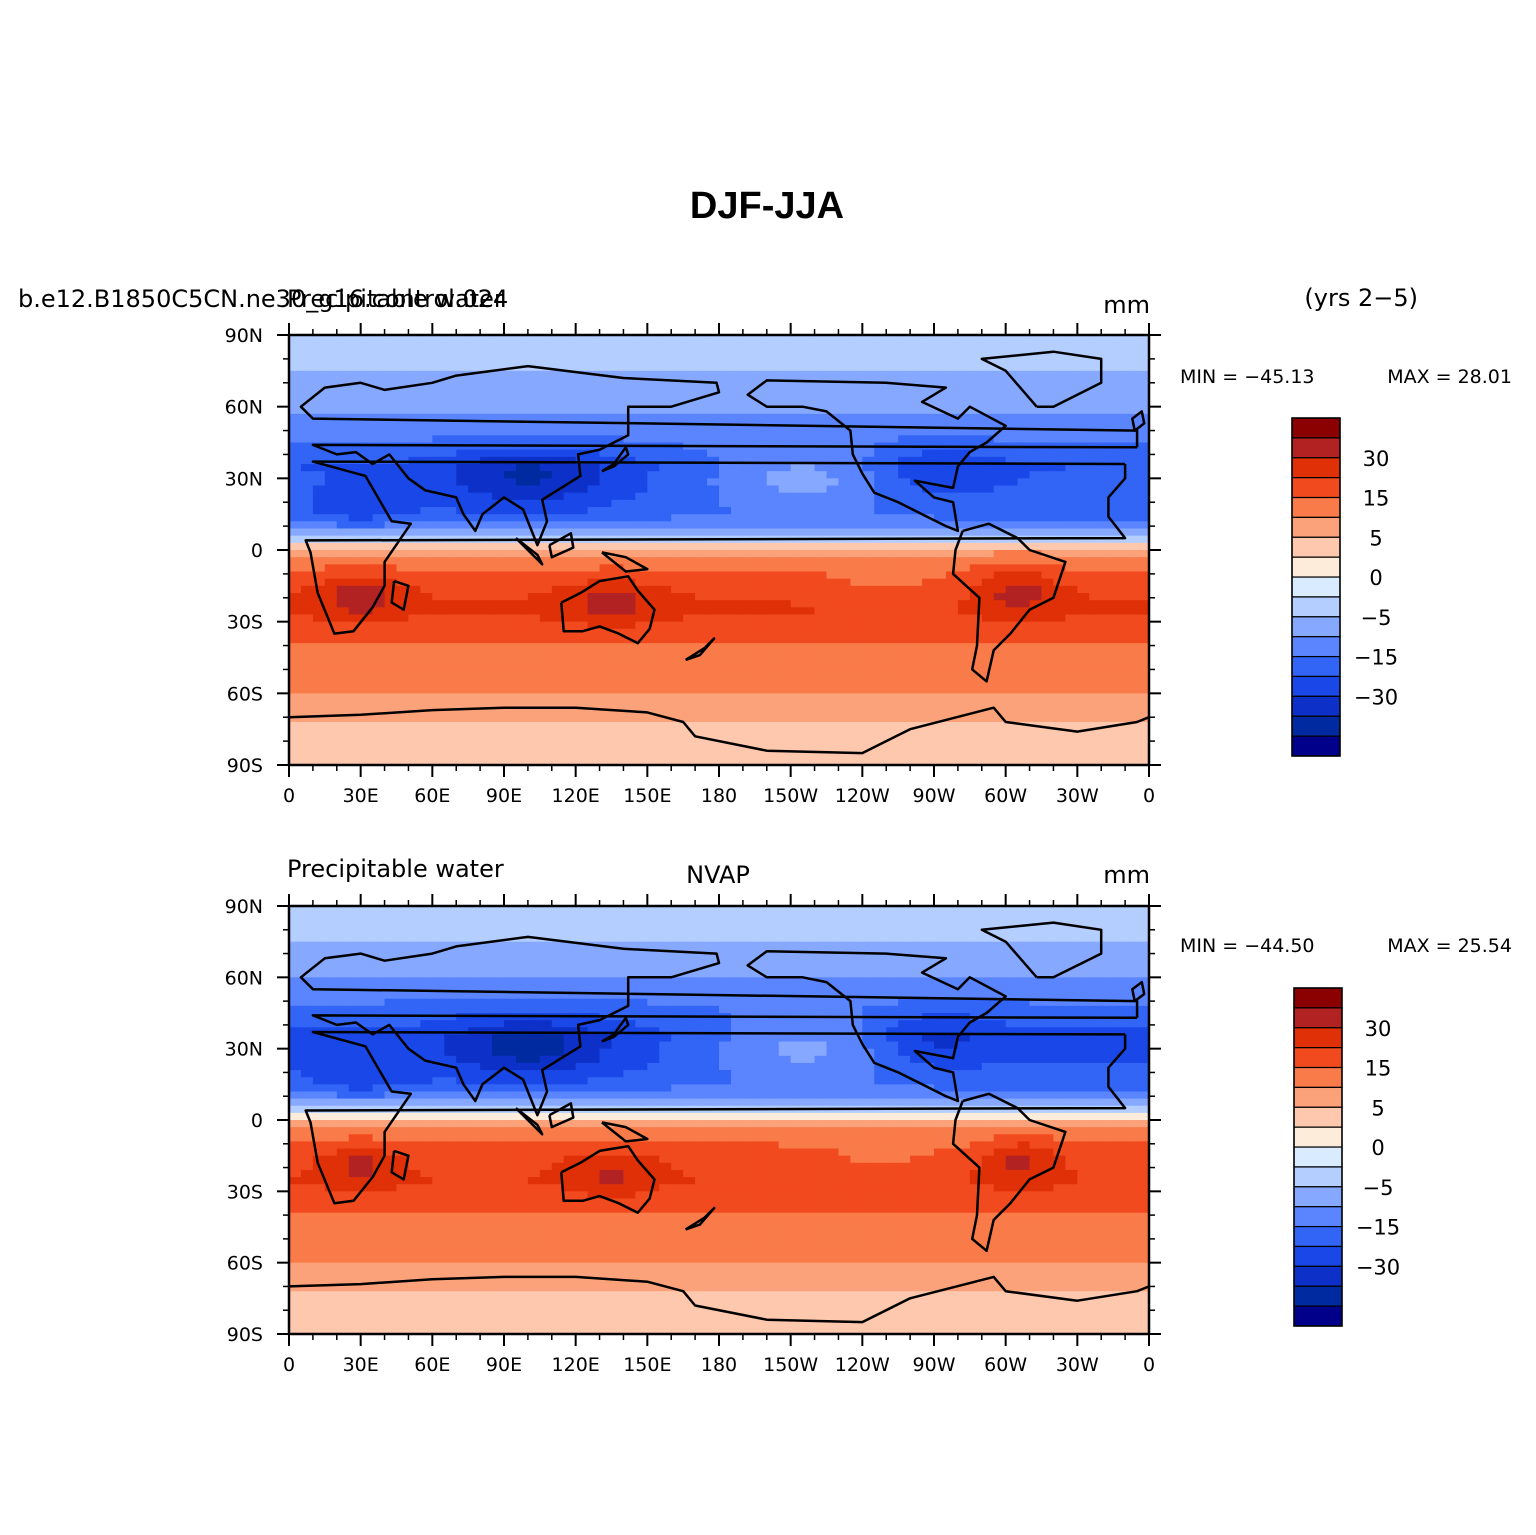 Image resolution: width=1536 pixels, height=1535 pixels. Describe the element at coordinates (504, 796) in the screenshot. I see `x-tick-label: 90E` at that location.